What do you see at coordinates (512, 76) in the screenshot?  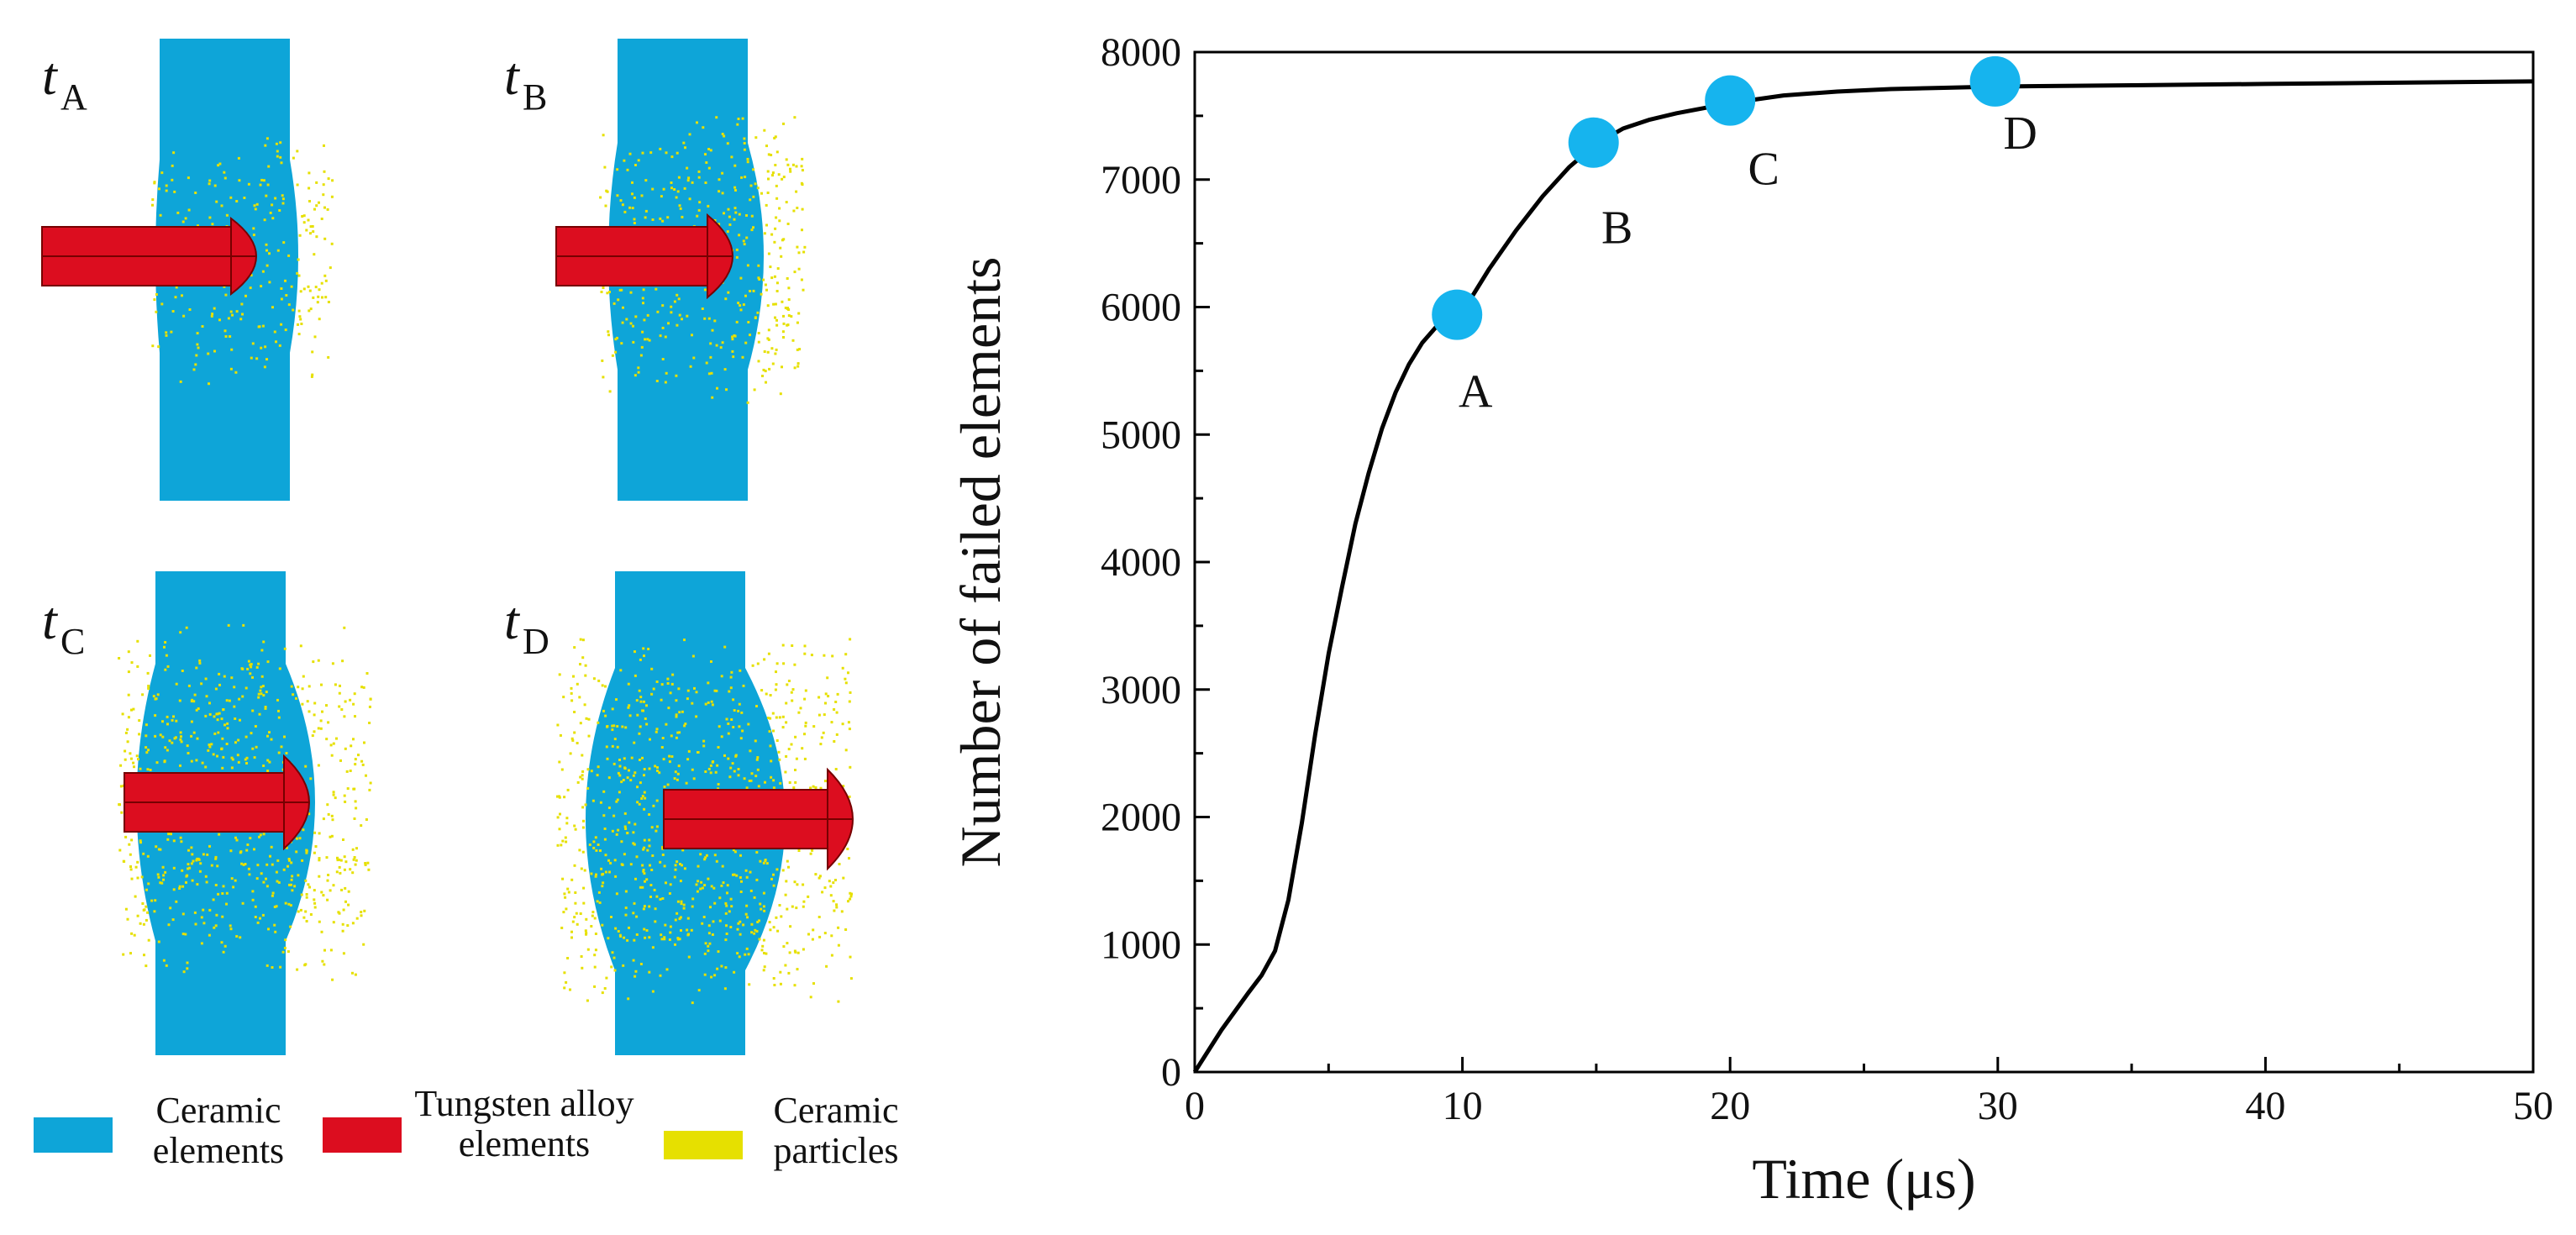 I see `panel-label-B: t` at bounding box center [512, 76].